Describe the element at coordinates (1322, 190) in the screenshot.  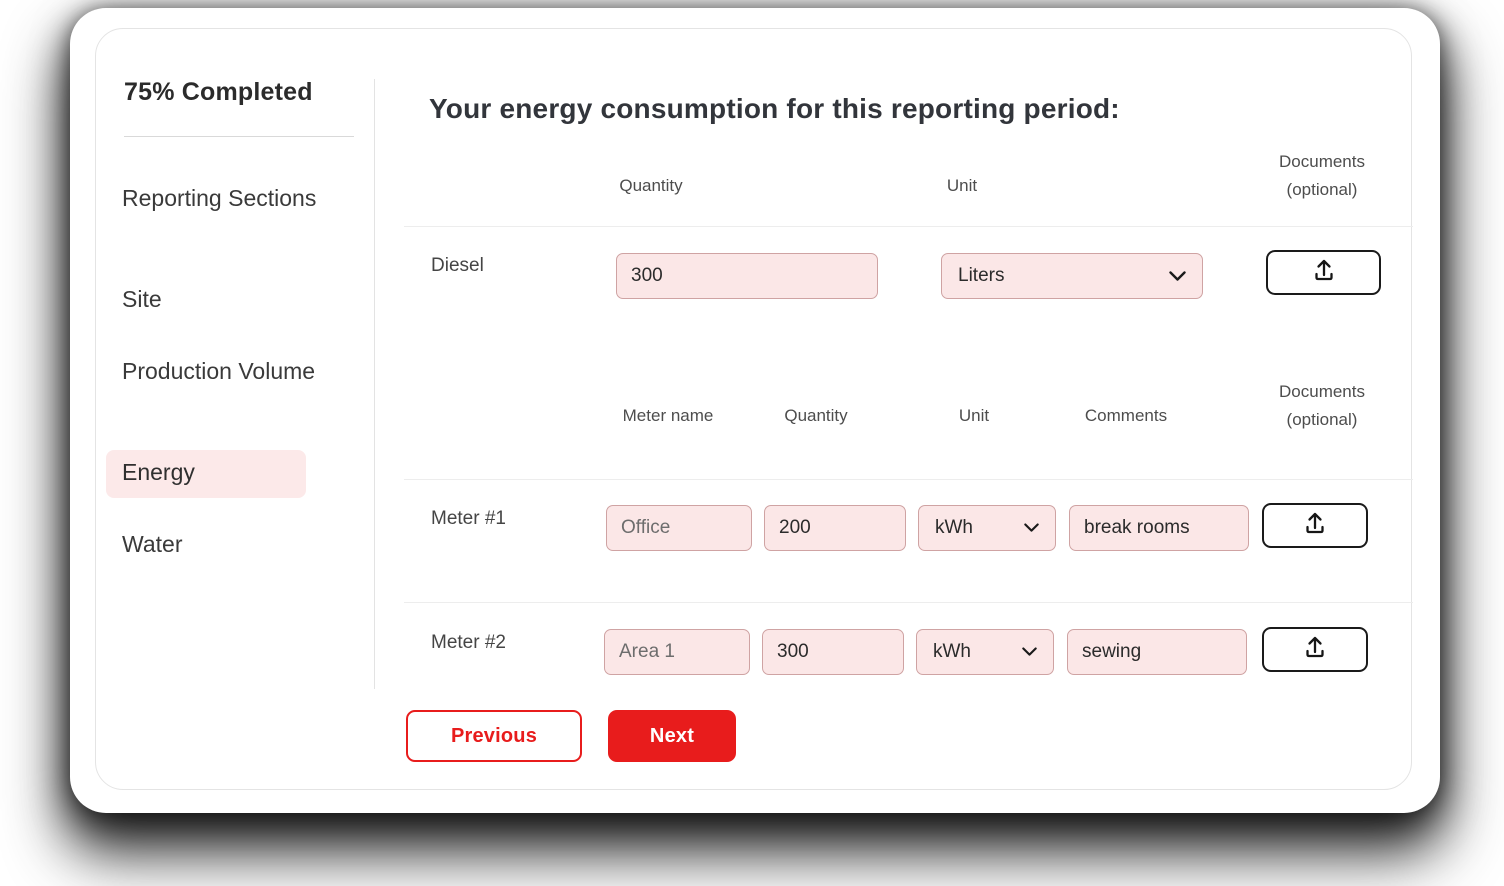
I see `fuel-col-documents-line2: (optional)` at that location.